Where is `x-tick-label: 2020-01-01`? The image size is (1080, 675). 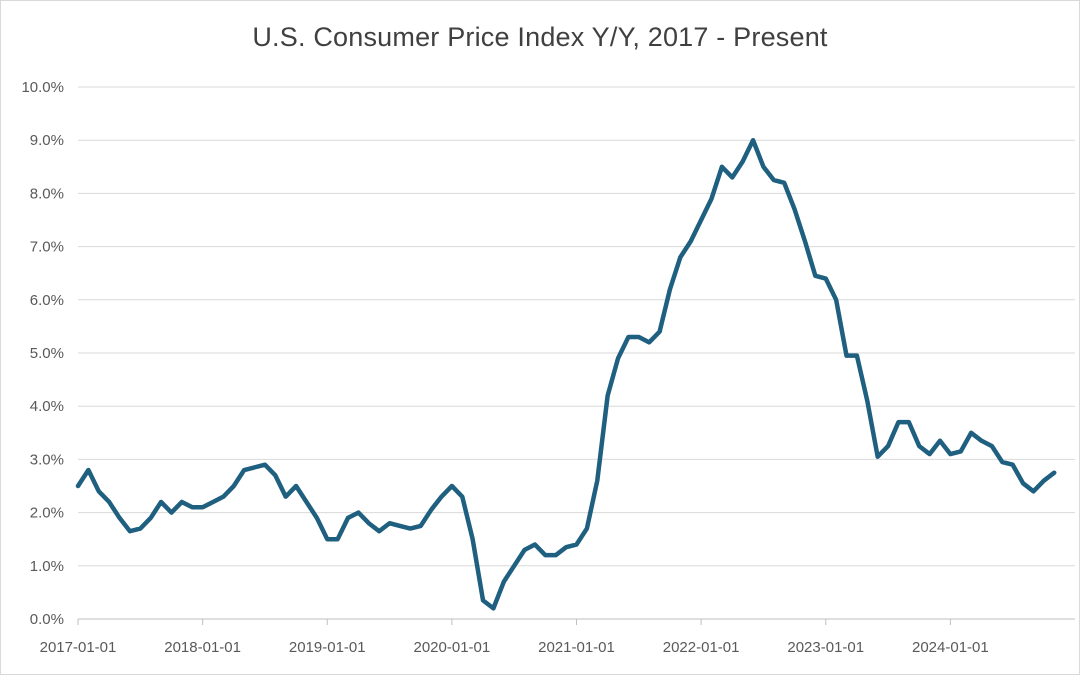 x-tick-label: 2020-01-01 is located at coordinates (452, 647).